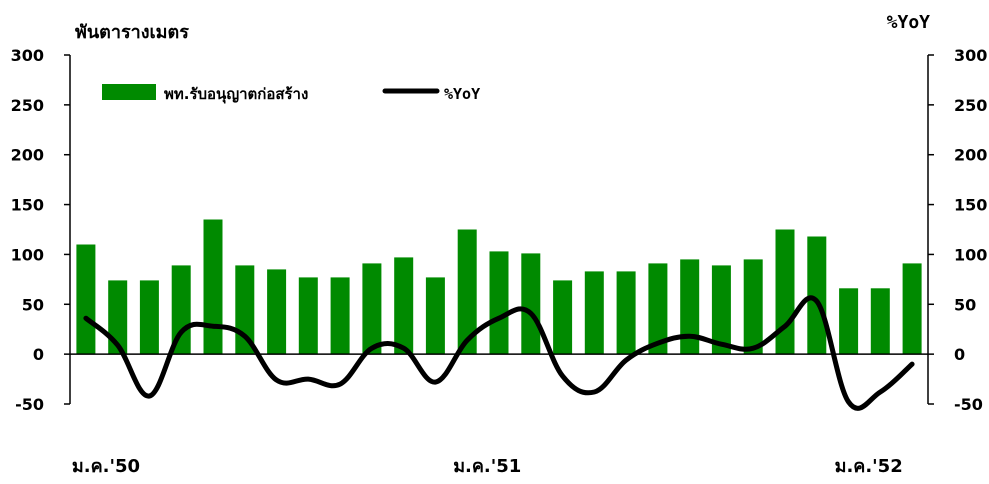 Image resolution: width=989 pixels, height=484 pixels. I want to click on left-tick-label: -50, so click(29, 404).